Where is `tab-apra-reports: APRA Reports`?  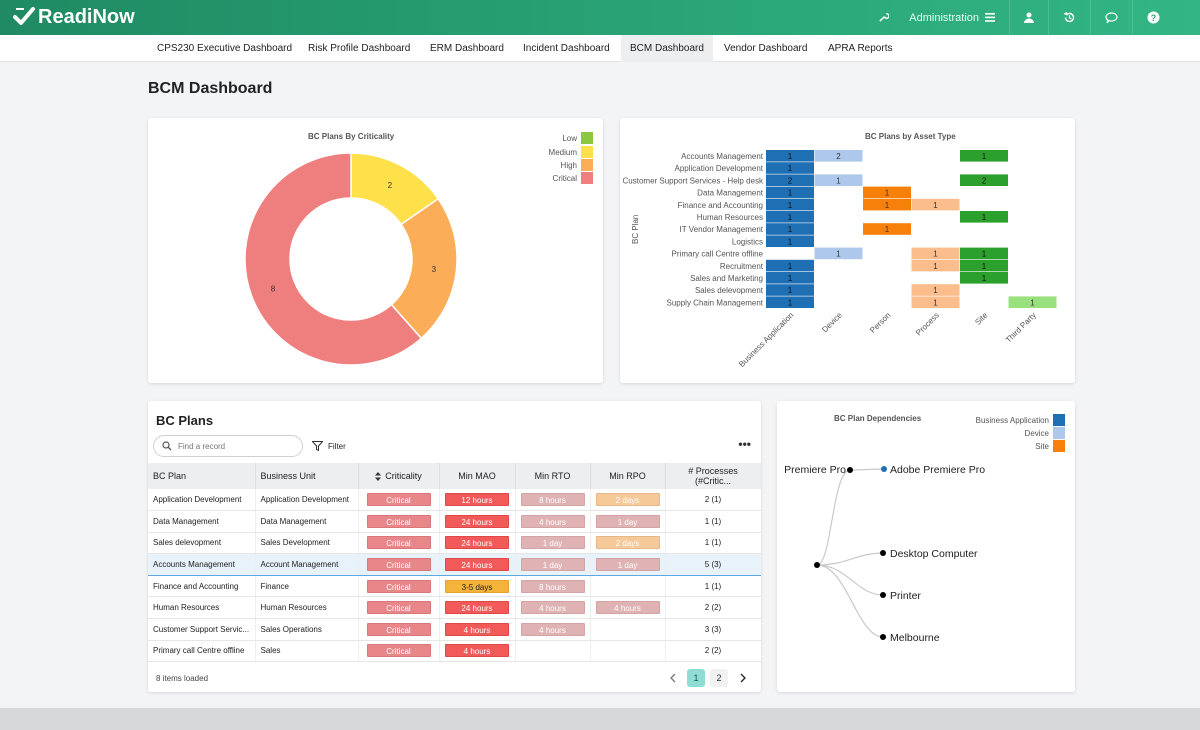 tab-apra-reports: APRA Reports is located at coordinates (860, 48).